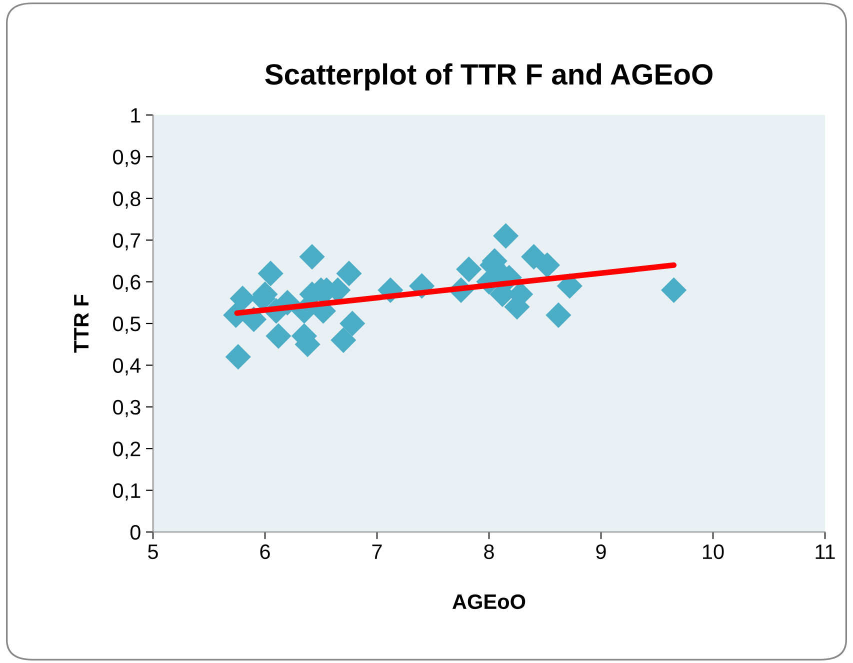  Describe the element at coordinates (127, 367) in the screenshot. I see `y-tick-label: 0,4` at that location.